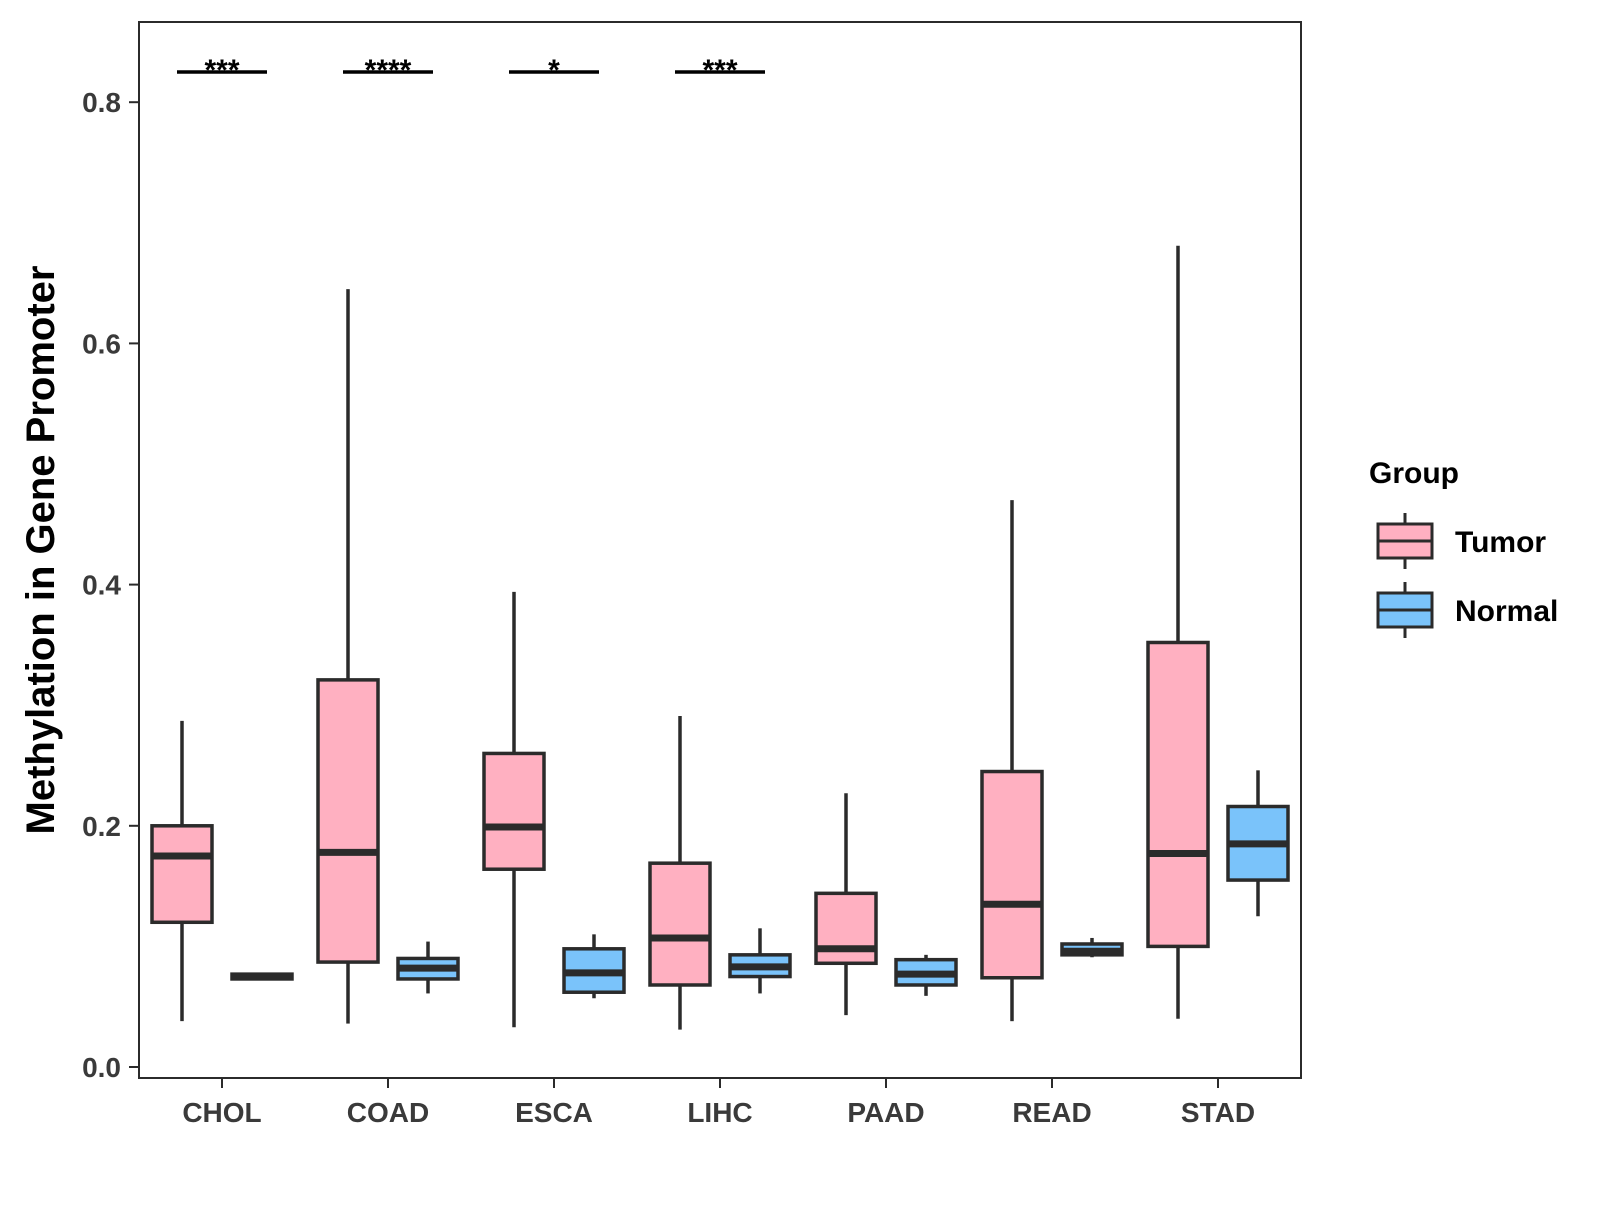 This screenshot has height=1205, width=1600. I want to click on box-normal-stad, so click(1258, 843).